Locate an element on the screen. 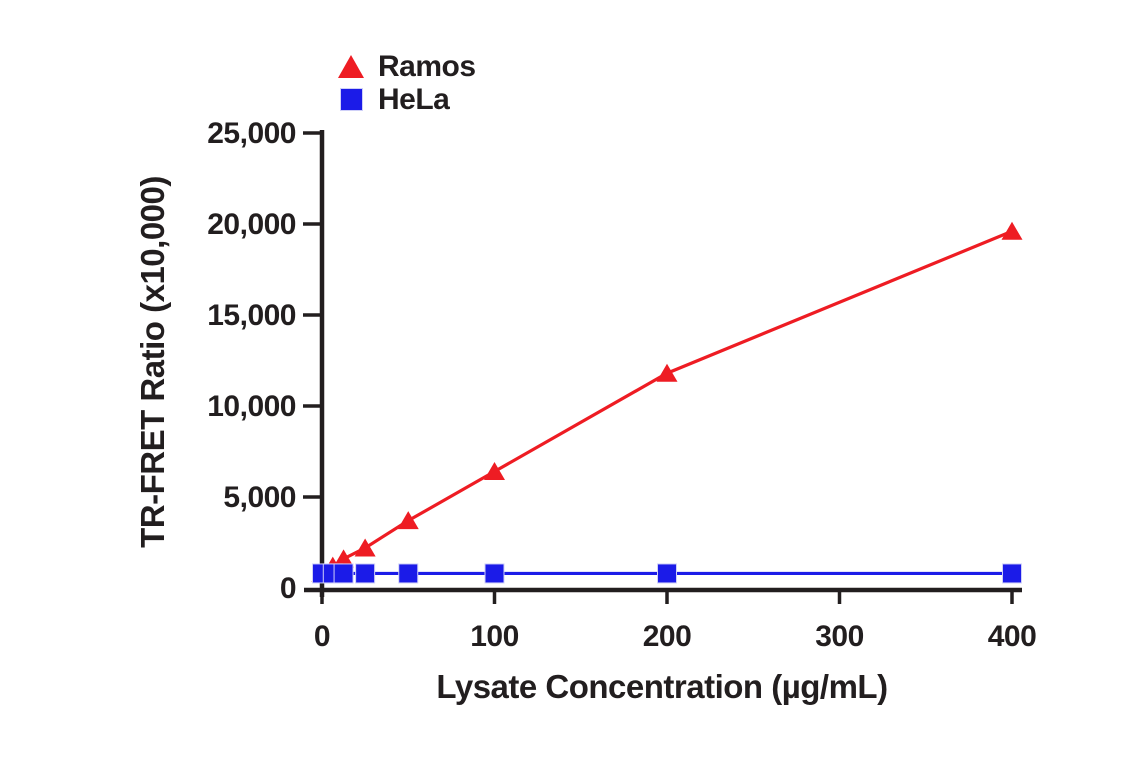 The width and height of the screenshot is (1141, 768). y-tick-label: 0 is located at coordinates (288, 588).